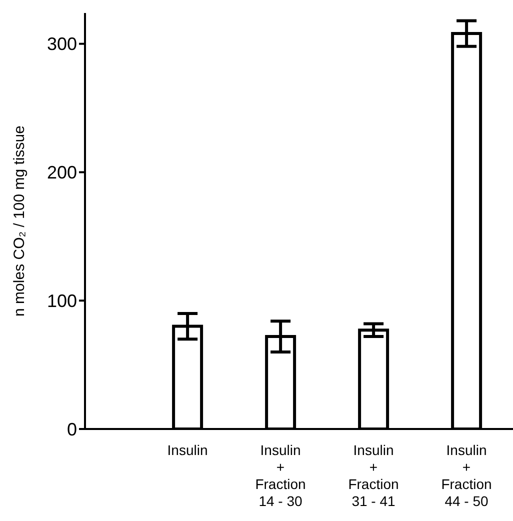  Describe the element at coordinates (61, 44) in the screenshot. I see `y-tick-label: 300` at that location.